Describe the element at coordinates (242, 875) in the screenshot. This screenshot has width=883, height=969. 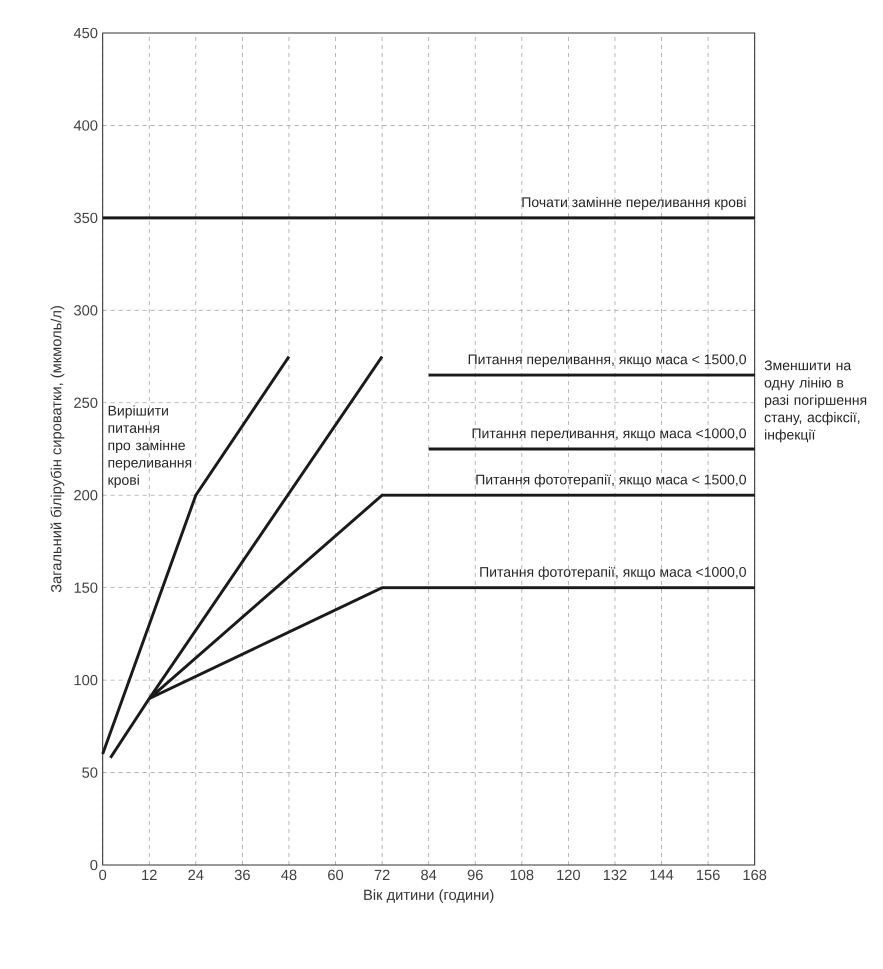
I see `x-tick-label: 36` at that location.